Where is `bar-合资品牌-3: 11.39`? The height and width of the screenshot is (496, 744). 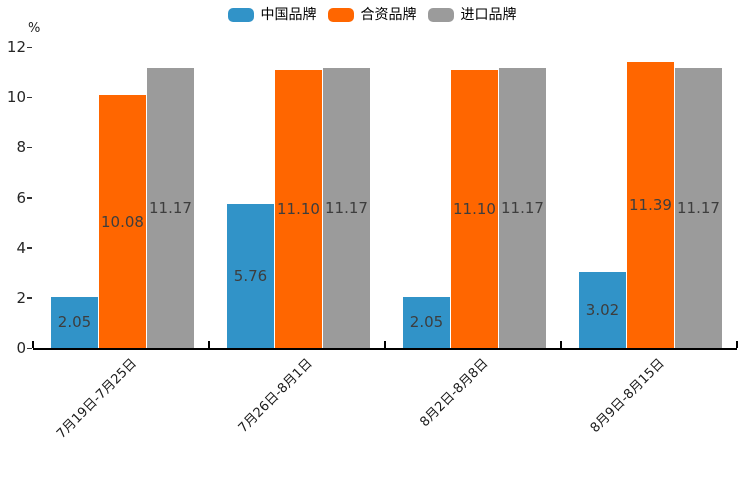 bar-合资品牌-3: 11.39 is located at coordinates (650, 205).